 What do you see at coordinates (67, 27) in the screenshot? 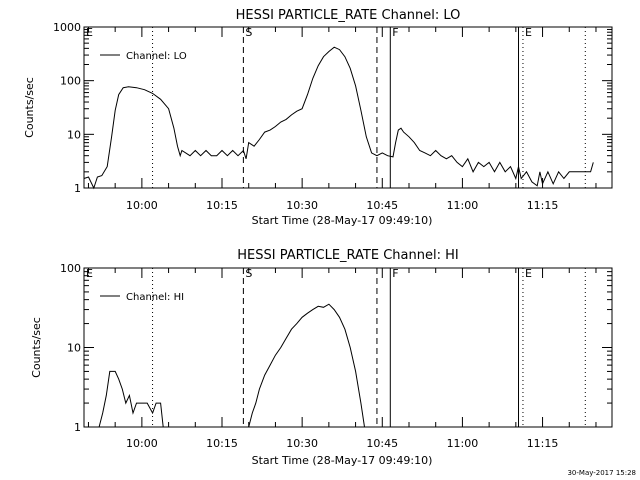
I see `y-tick-label: 1000` at bounding box center [67, 27].